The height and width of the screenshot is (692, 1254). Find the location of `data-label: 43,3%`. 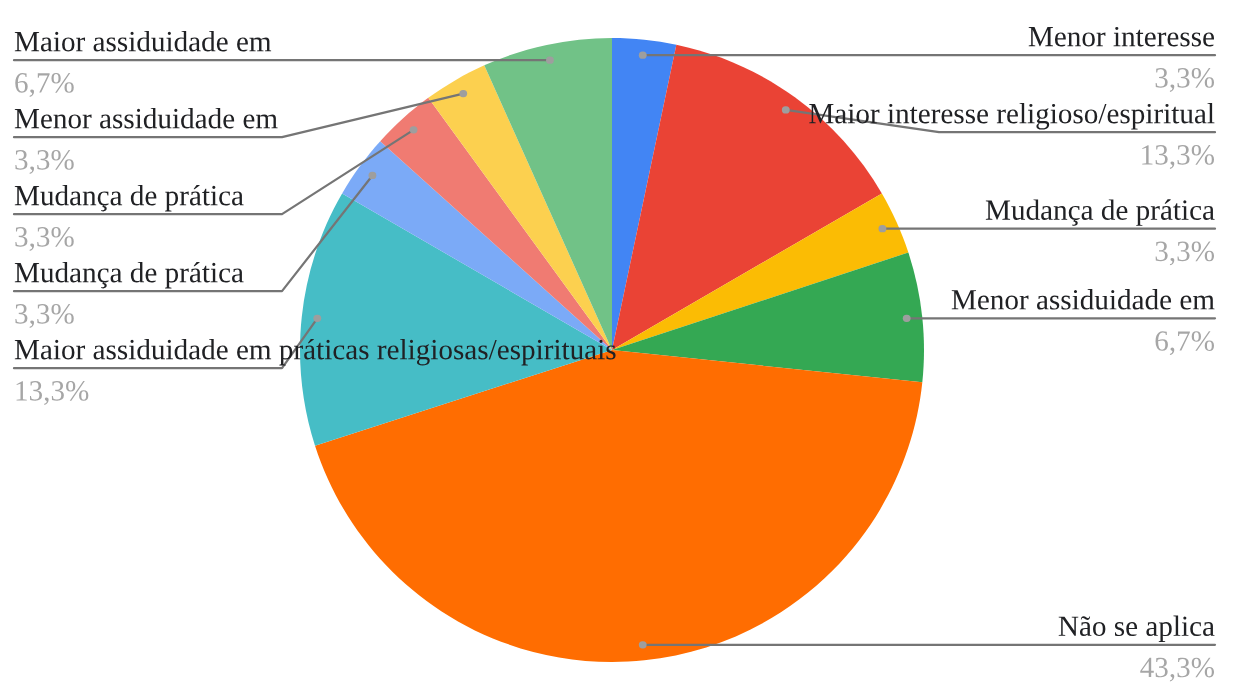

data-label: 43,3% is located at coordinates (1177, 669).